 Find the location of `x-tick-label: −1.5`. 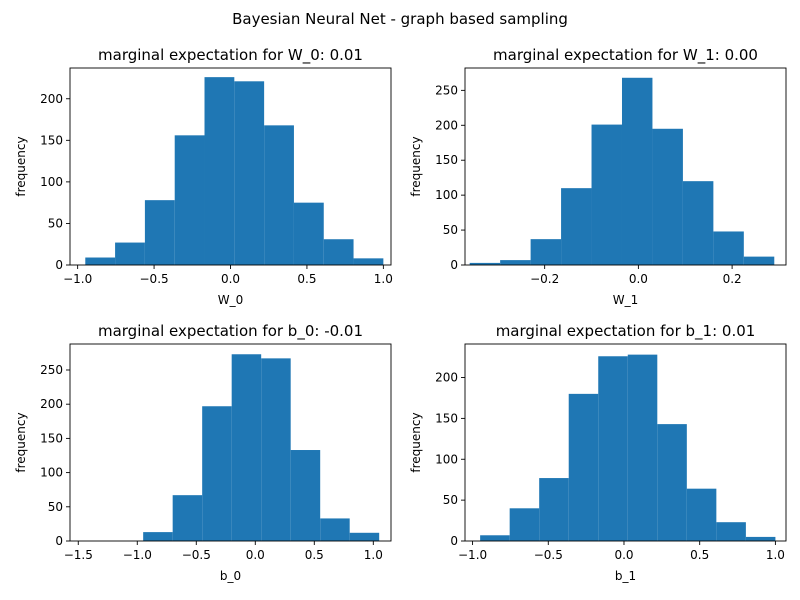

x-tick-label: −1.5 is located at coordinates (78, 555).